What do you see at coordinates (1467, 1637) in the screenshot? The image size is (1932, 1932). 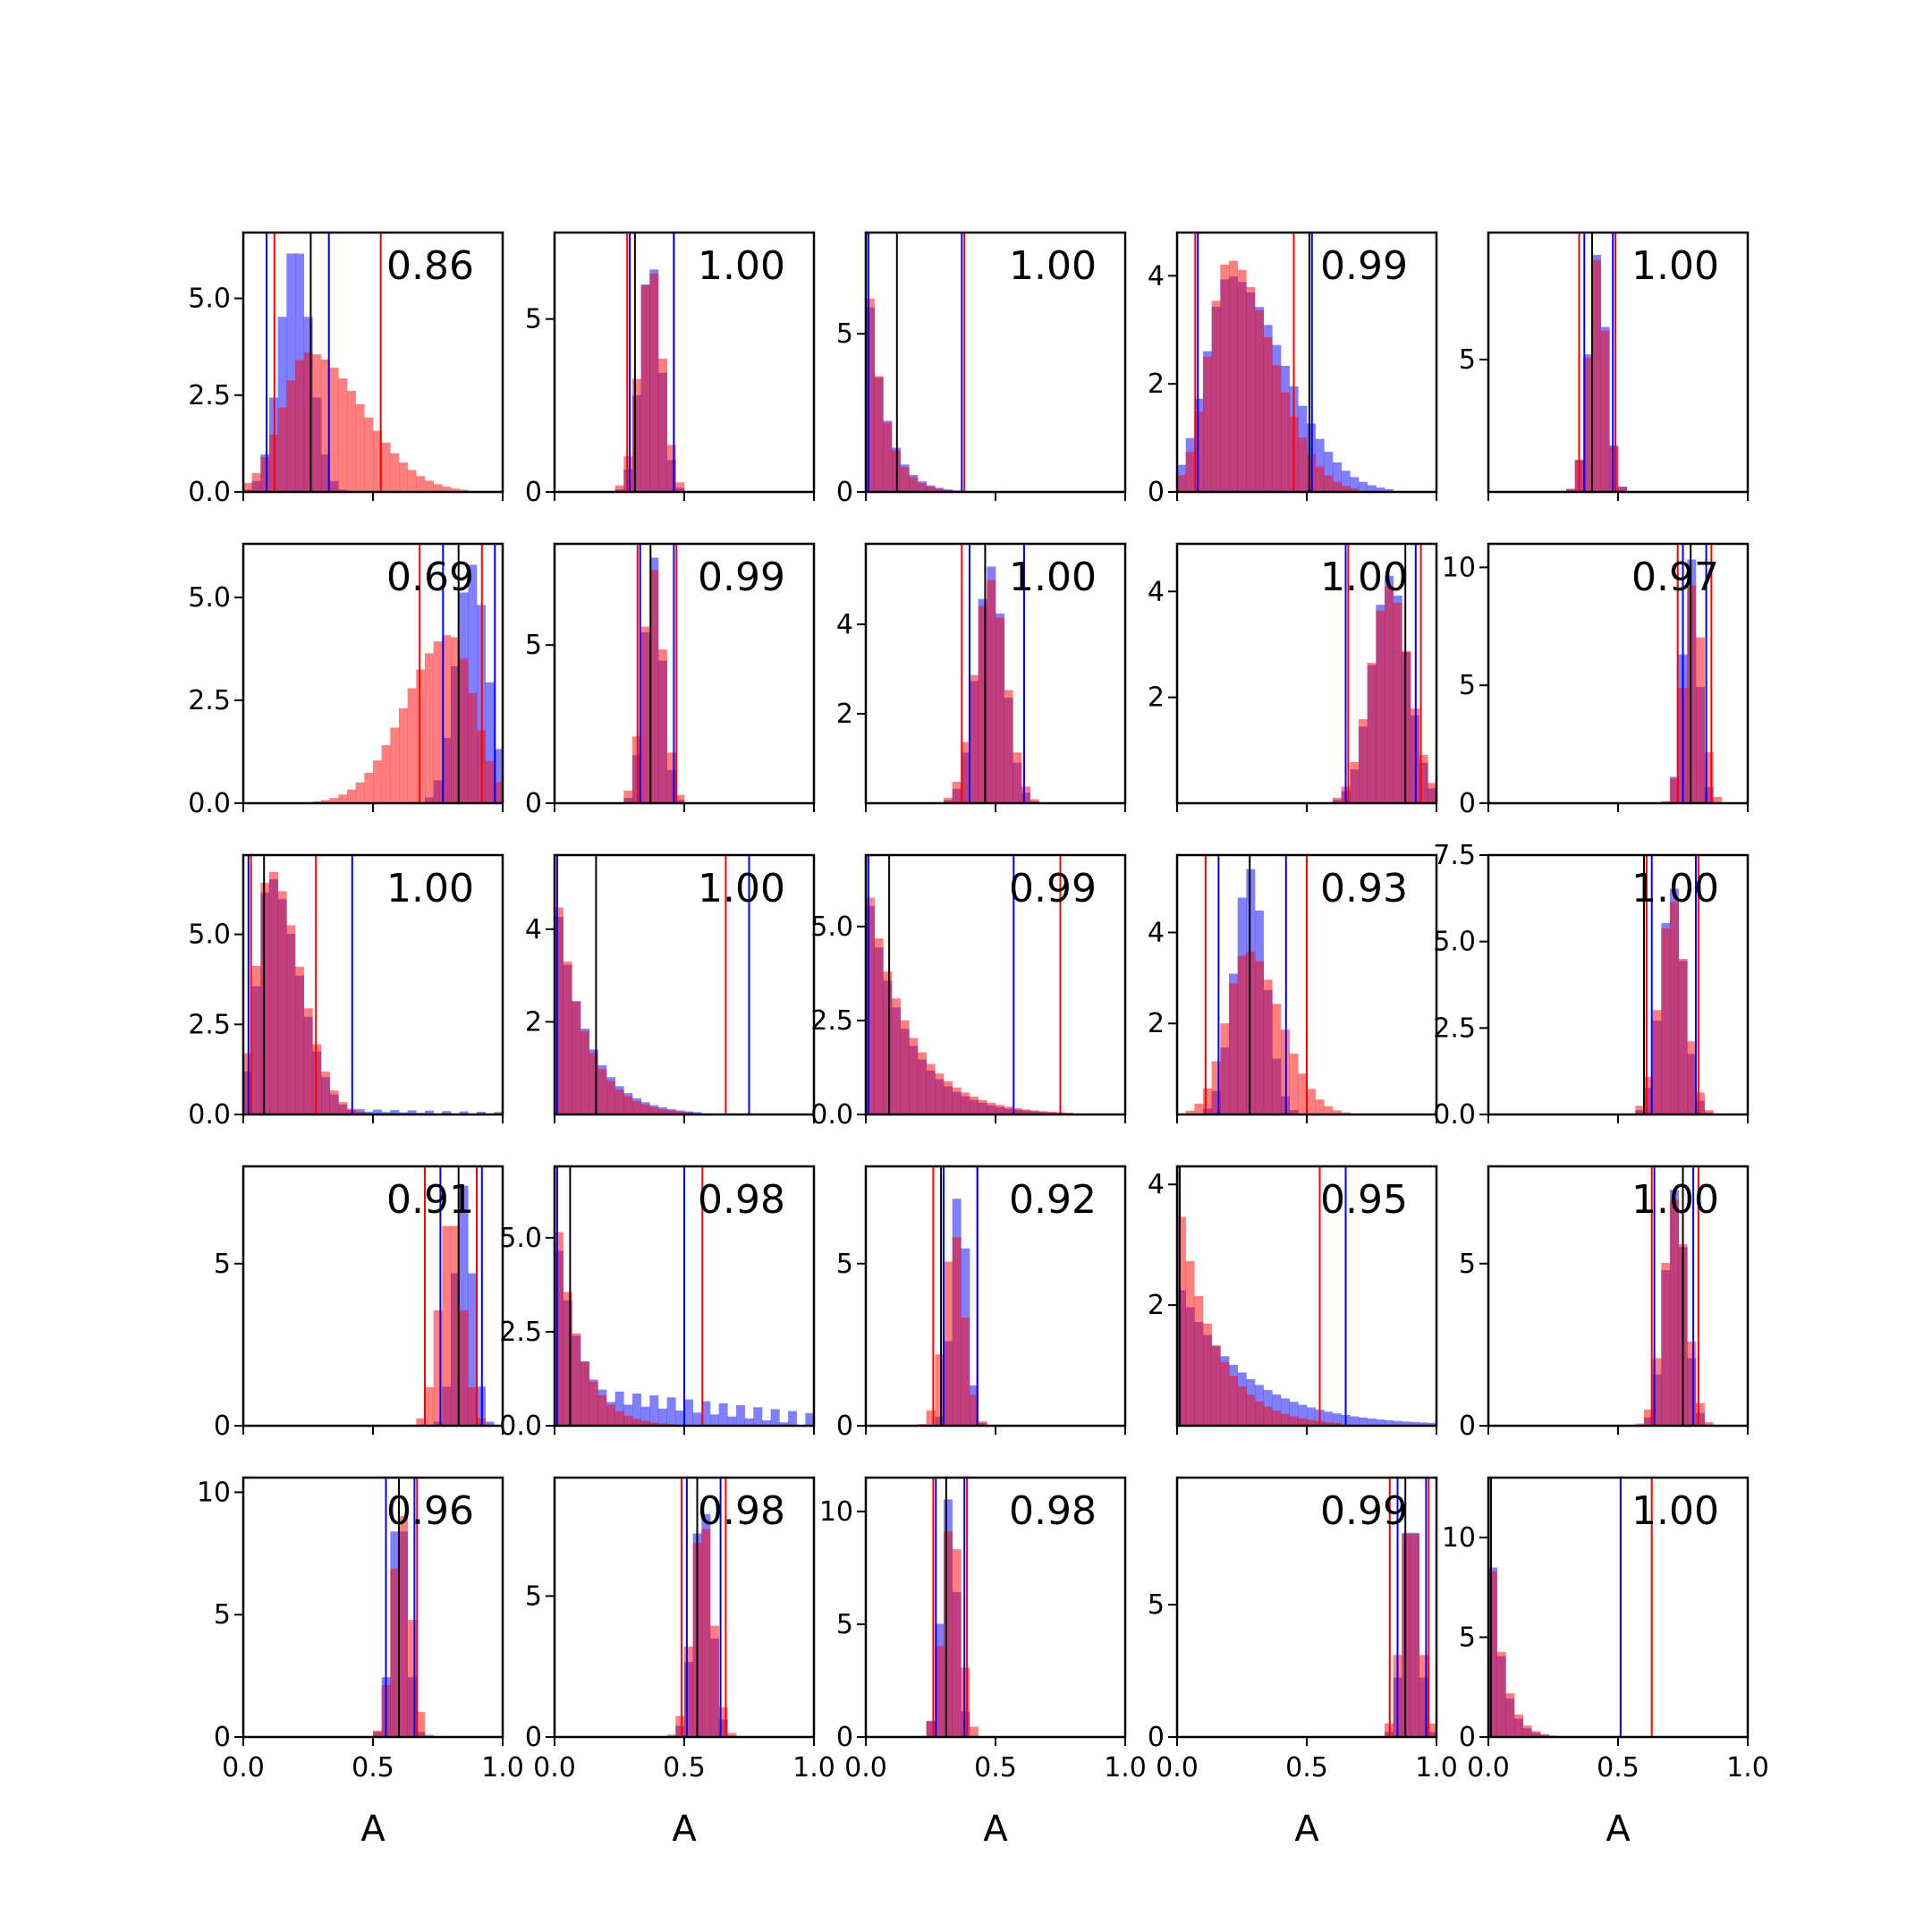 I see `y-tick-label: 5` at bounding box center [1467, 1637].